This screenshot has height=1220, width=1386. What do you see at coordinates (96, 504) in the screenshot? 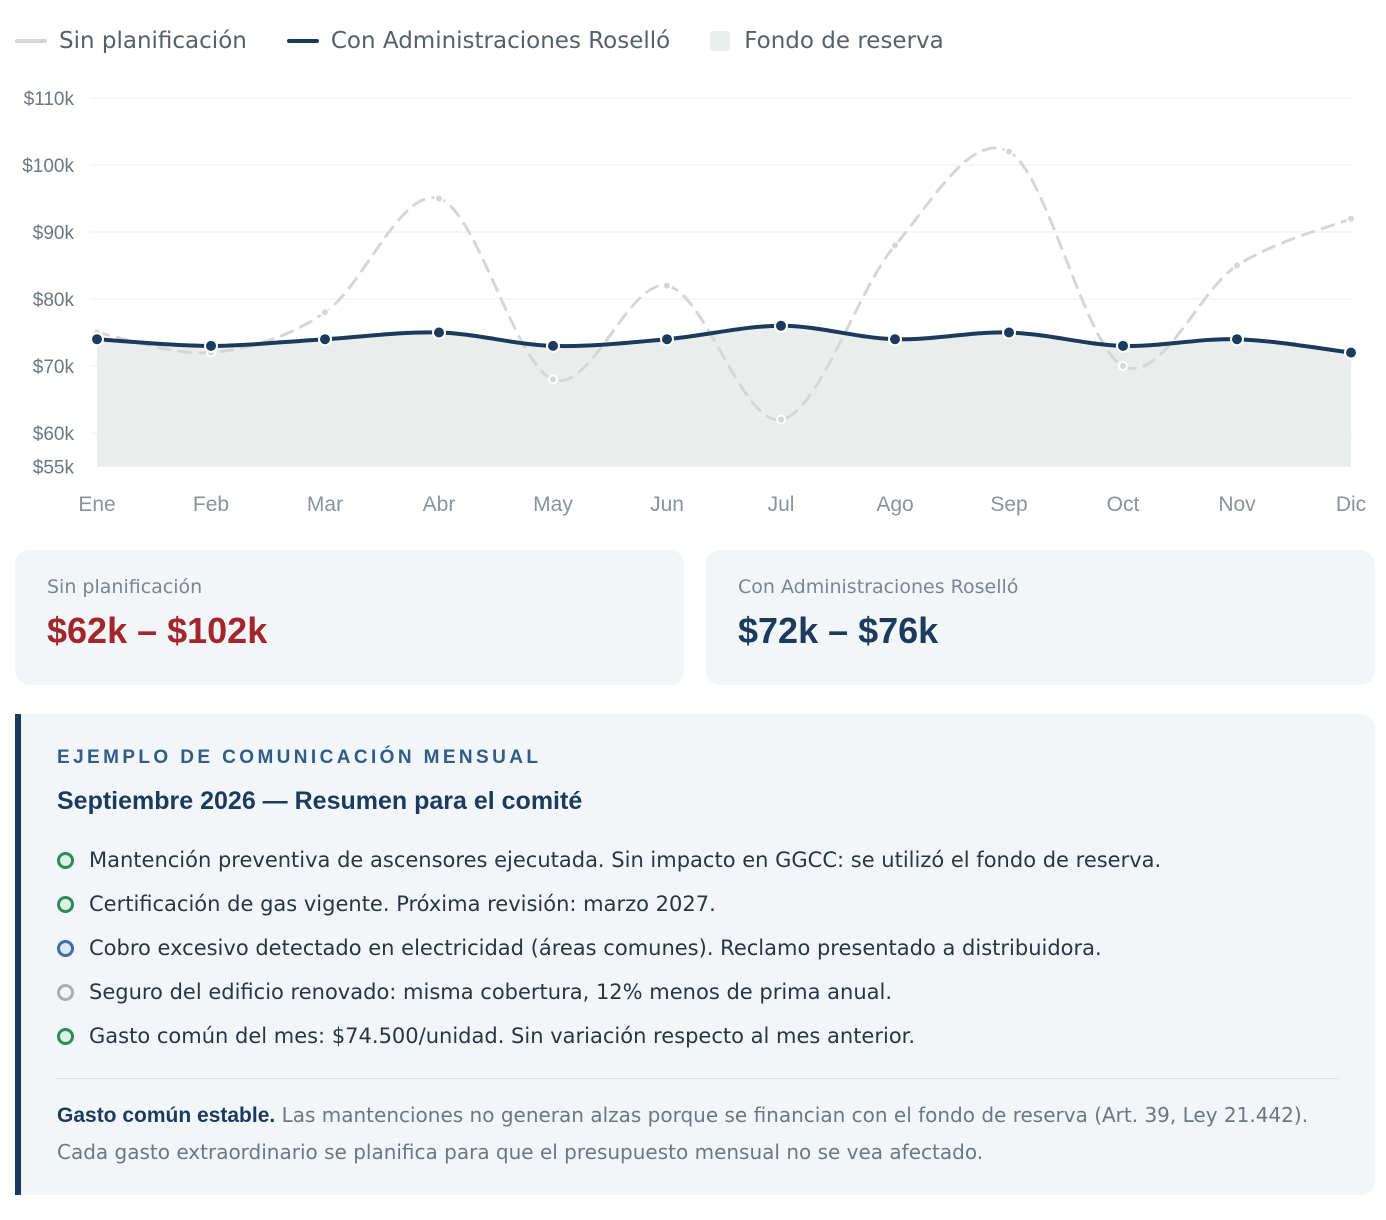
I see `x-tick-label: Ene` at bounding box center [96, 504].